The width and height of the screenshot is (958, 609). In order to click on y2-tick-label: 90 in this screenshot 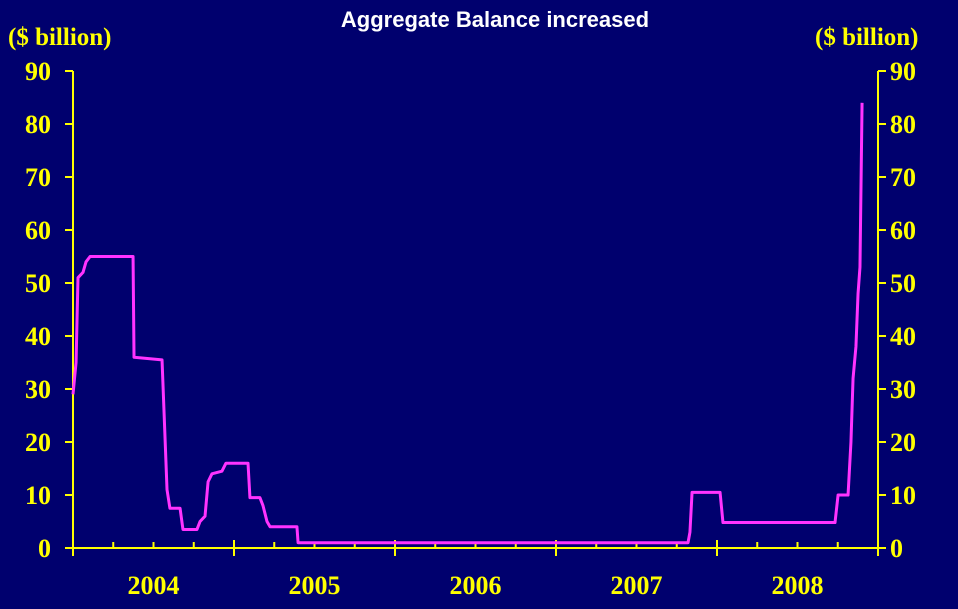, I will do `click(903, 71)`.